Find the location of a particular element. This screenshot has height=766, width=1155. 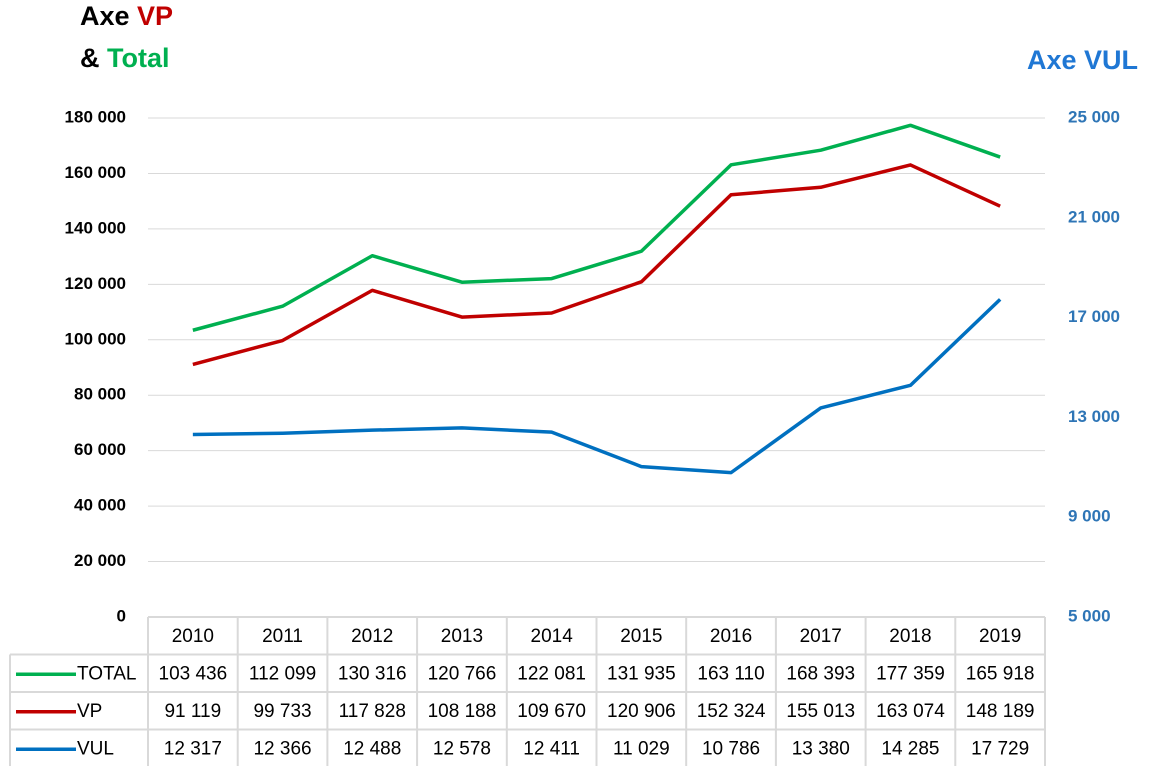

x-tick-label: 2012 is located at coordinates (372, 636).